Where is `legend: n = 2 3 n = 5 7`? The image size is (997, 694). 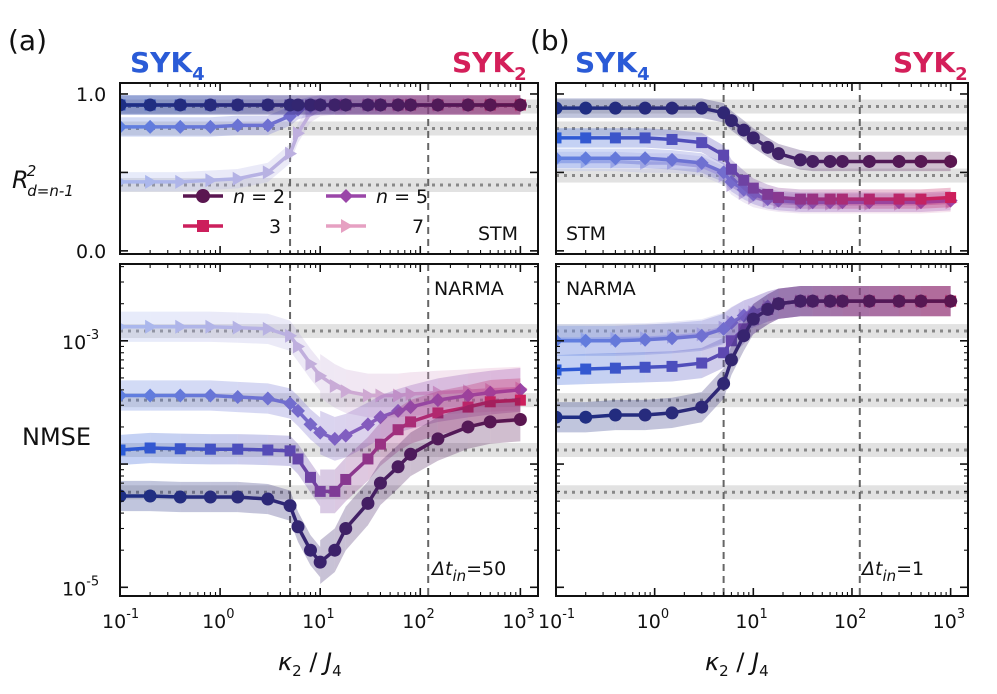
legend: n = 2 3 n = 5 7 is located at coordinates (305, 212).